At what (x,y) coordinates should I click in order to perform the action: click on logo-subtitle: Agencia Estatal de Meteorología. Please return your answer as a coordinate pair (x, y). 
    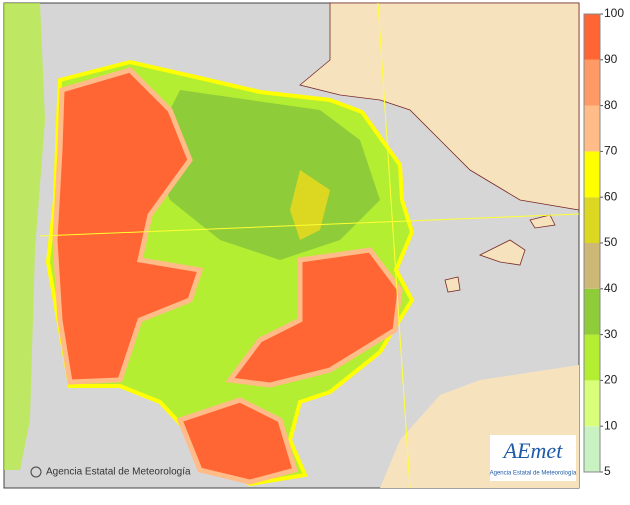
    Looking at the image, I should click on (533, 474).